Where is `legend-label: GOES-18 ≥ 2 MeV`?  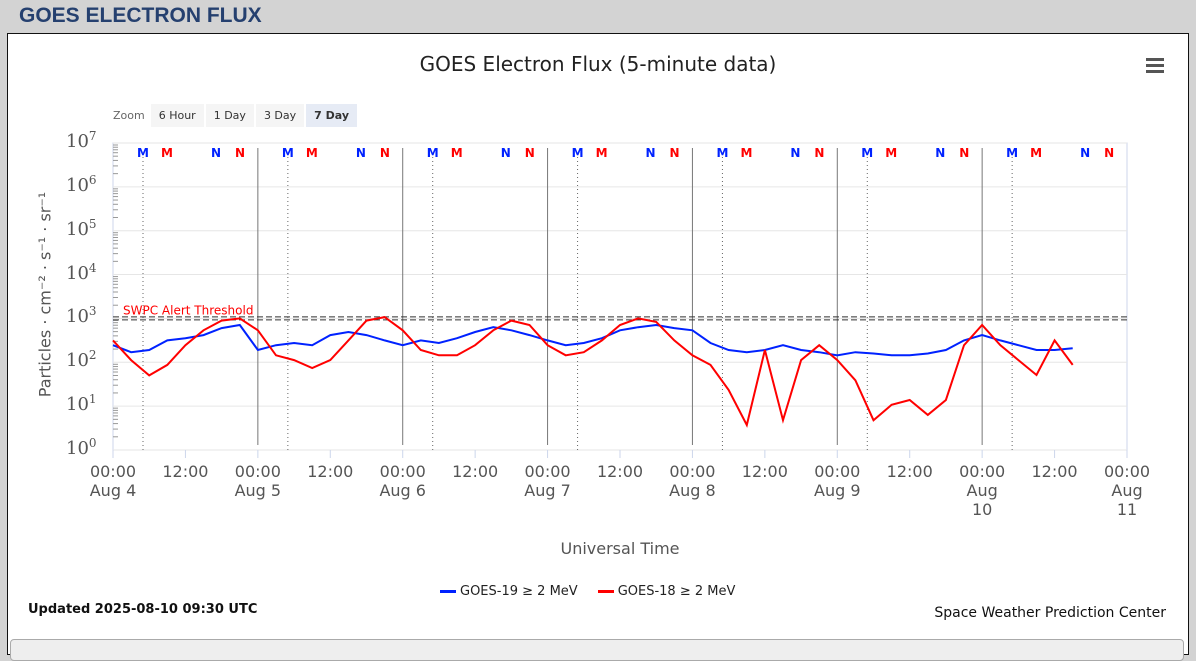 legend-label: GOES-18 ≥ 2 MeV is located at coordinates (676, 591).